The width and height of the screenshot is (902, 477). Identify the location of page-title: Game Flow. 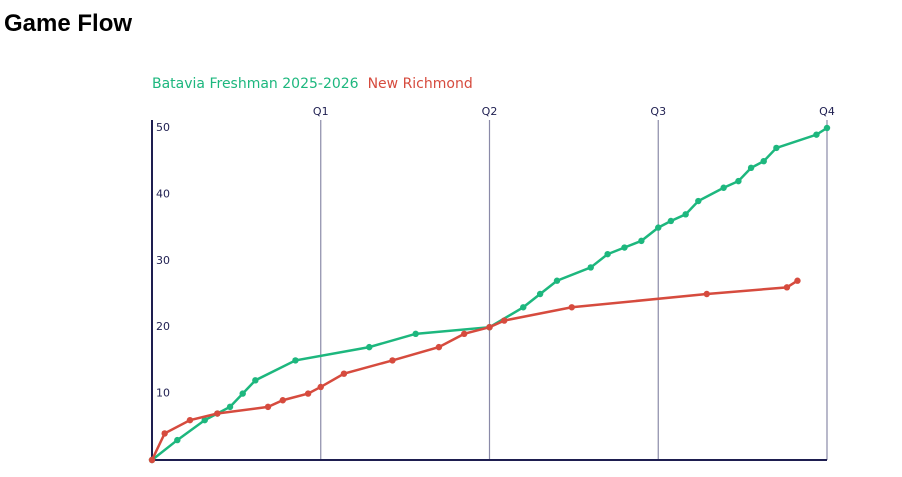
(68, 23).